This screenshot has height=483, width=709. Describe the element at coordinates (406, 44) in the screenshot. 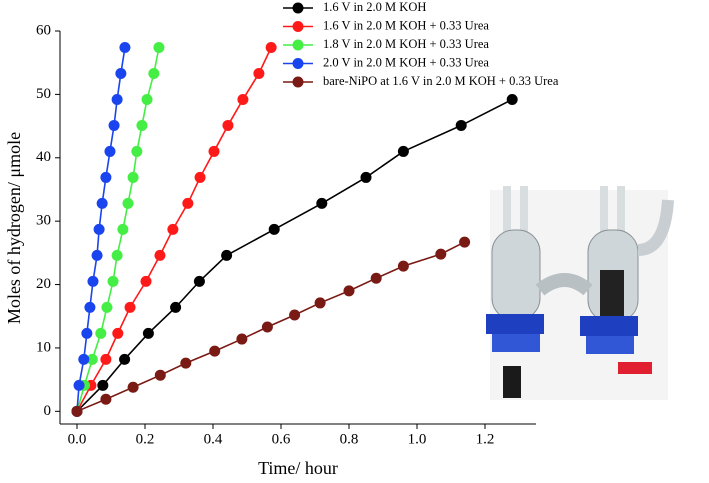

I see `legend-label: 1.8 V in 2.0 M KOH + 0.33 Urea` at that location.